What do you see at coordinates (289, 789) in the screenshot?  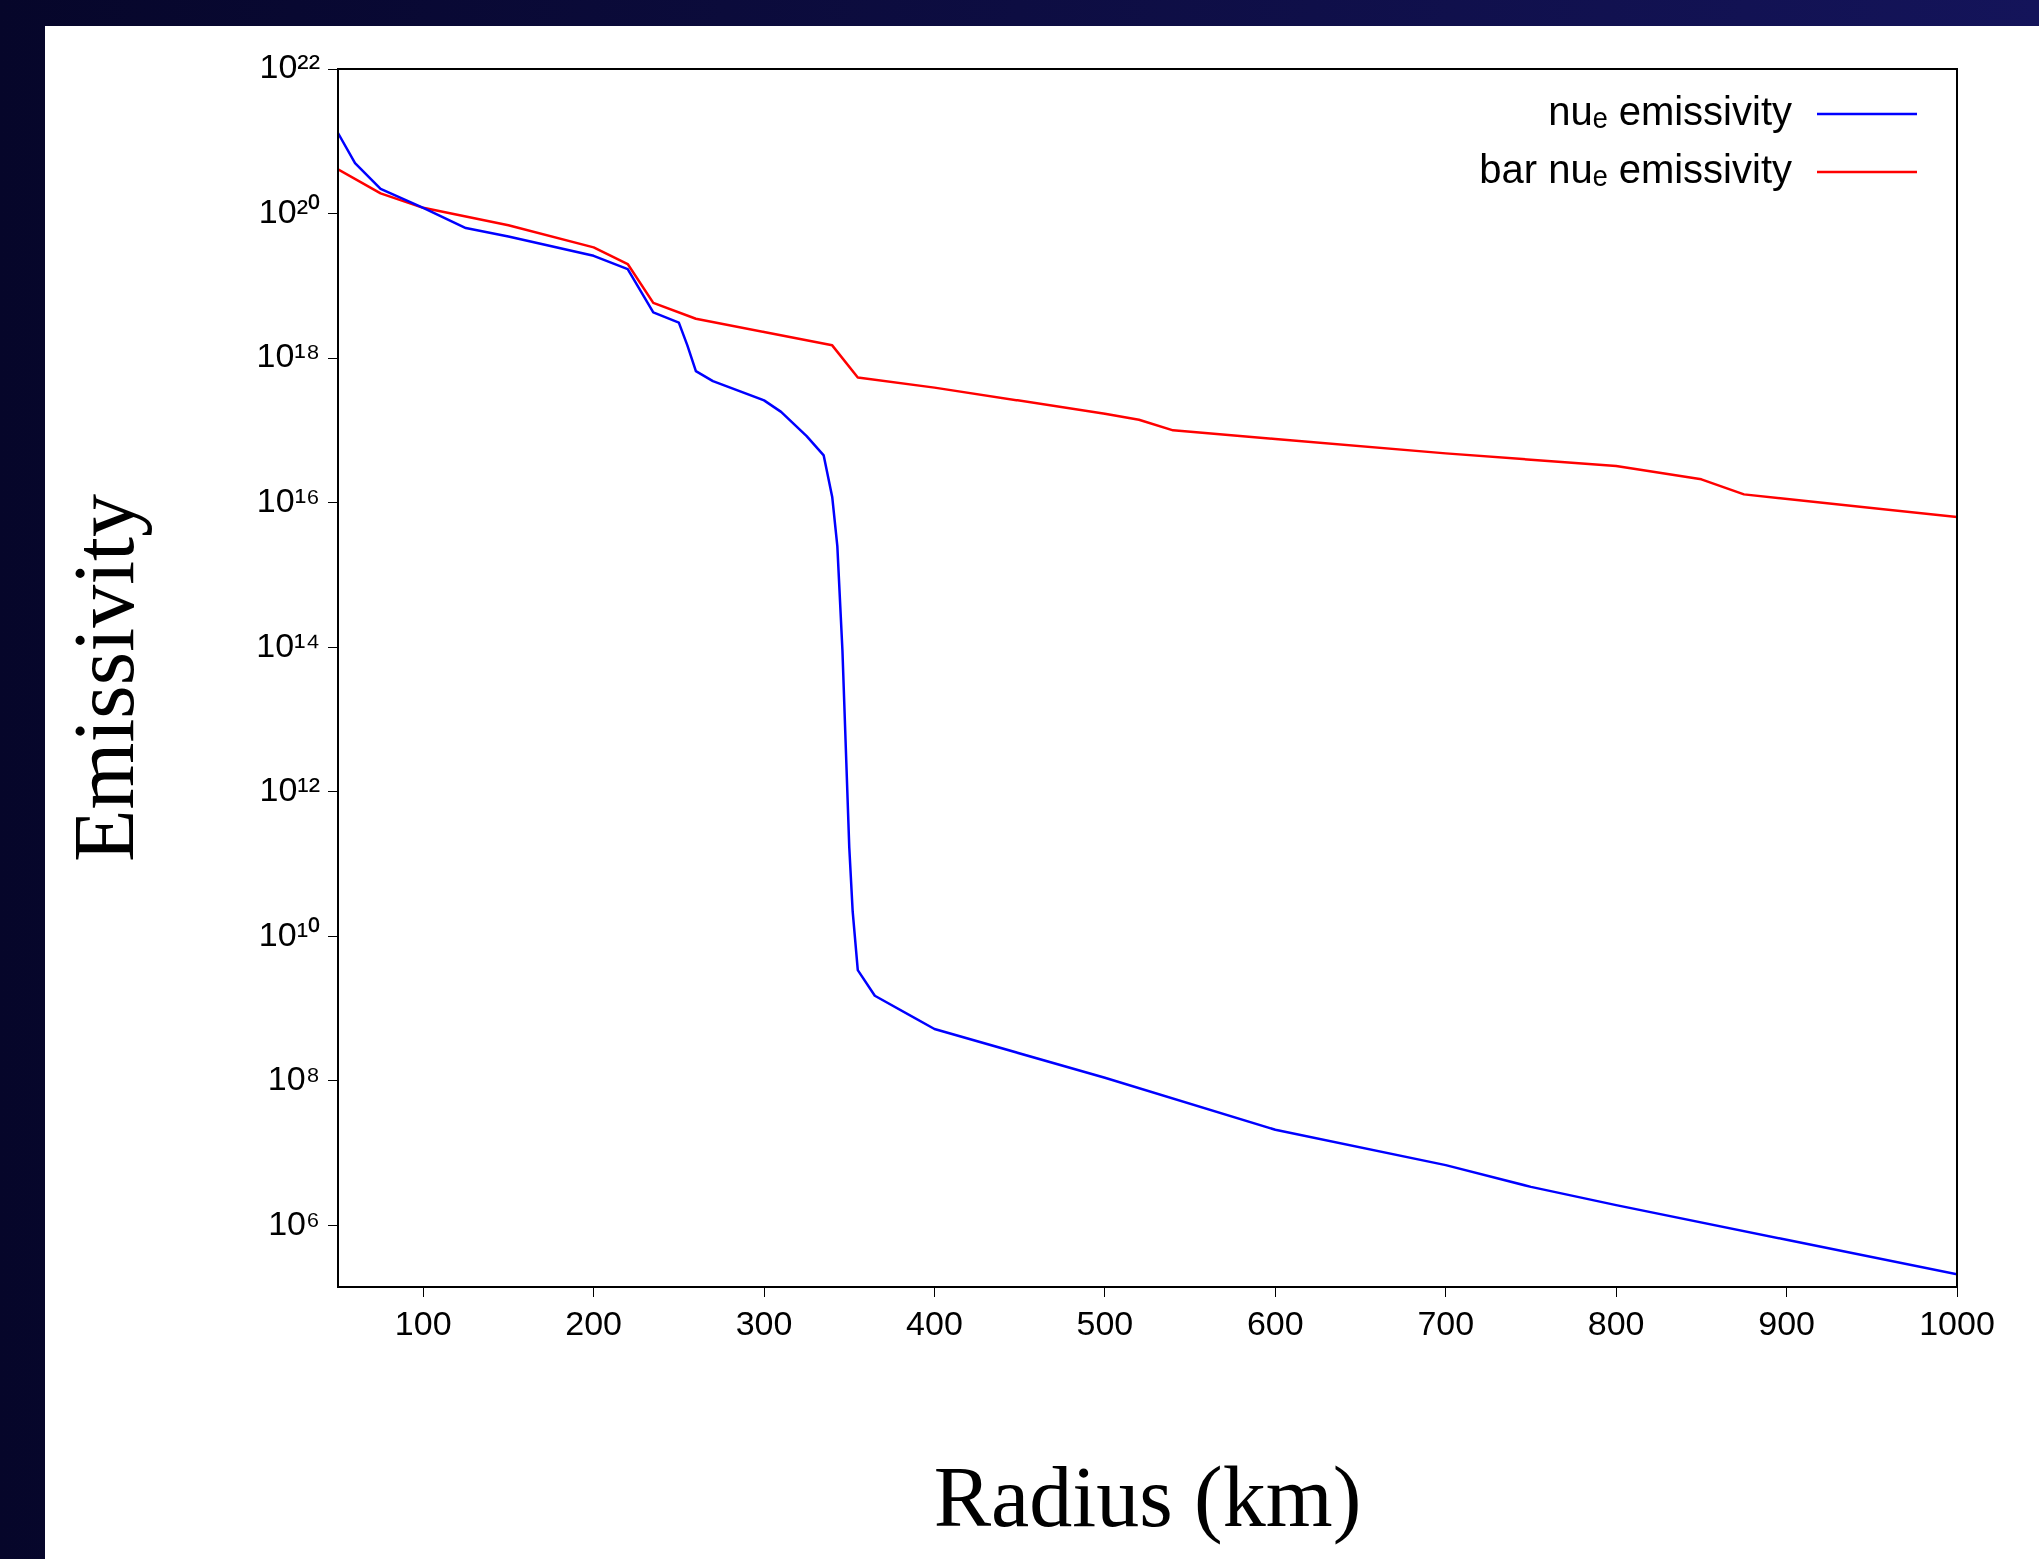 I see `y-tick-label: 10¹²` at bounding box center [289, 789].